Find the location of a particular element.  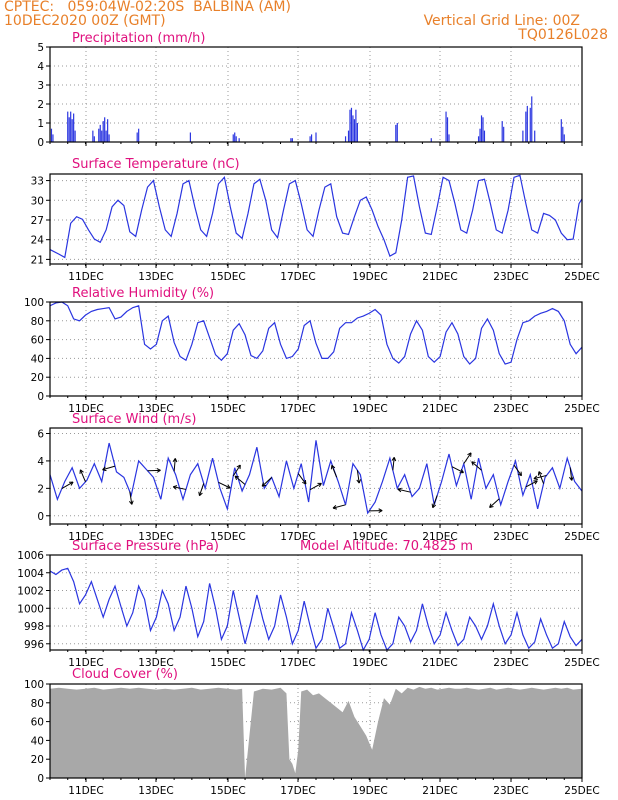

y-tick-label: 6 is located at coordinates (40, 434).